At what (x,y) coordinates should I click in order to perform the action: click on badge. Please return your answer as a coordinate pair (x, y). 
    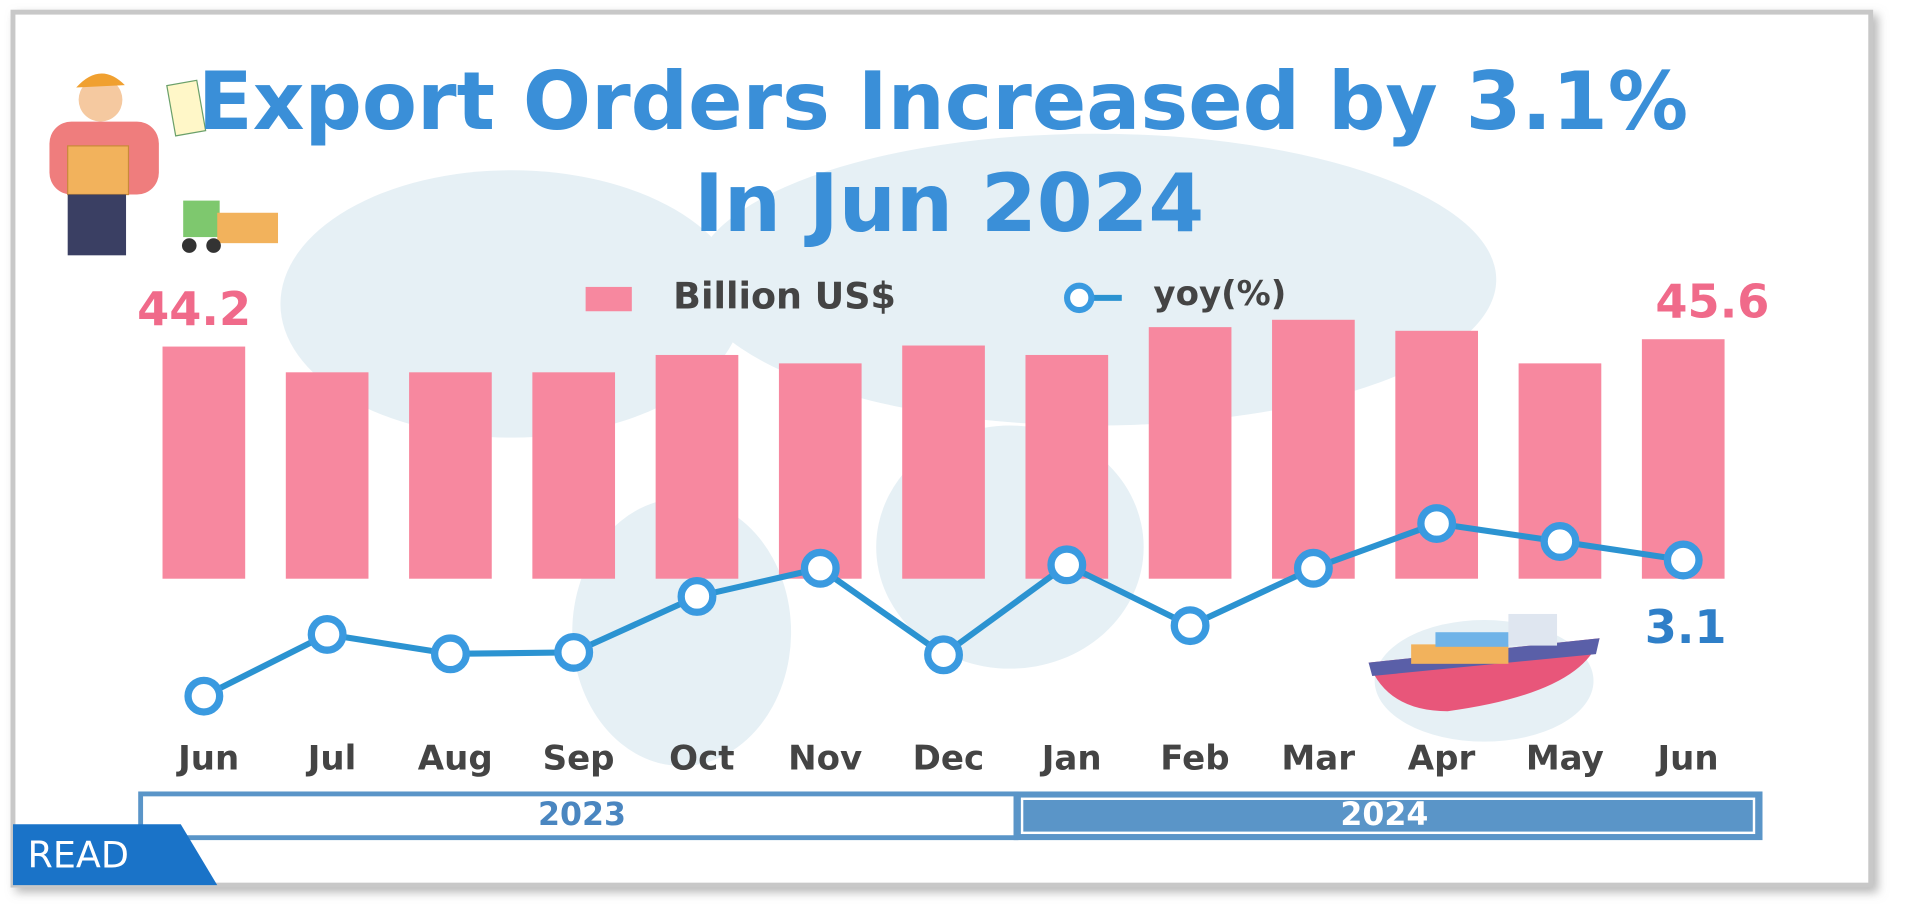
    Looking at the image, I should click on (115, 855).